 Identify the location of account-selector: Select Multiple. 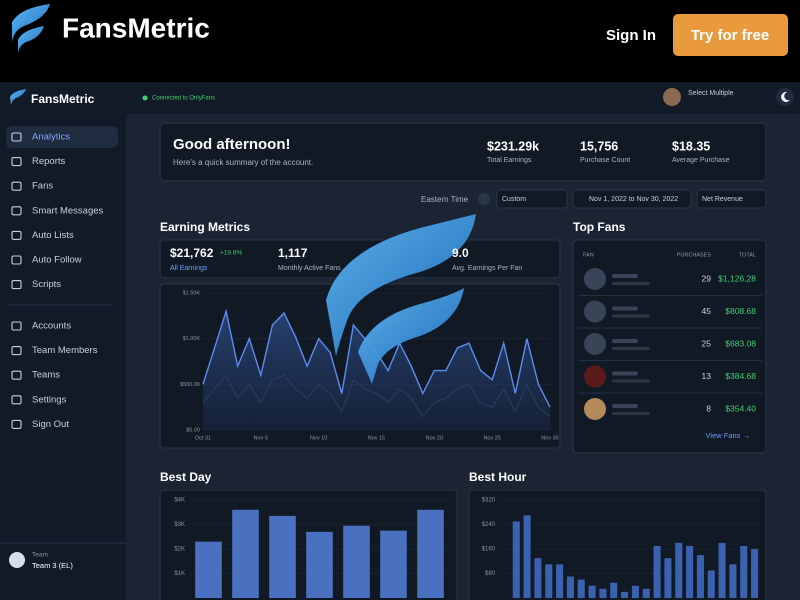
(711, 93).